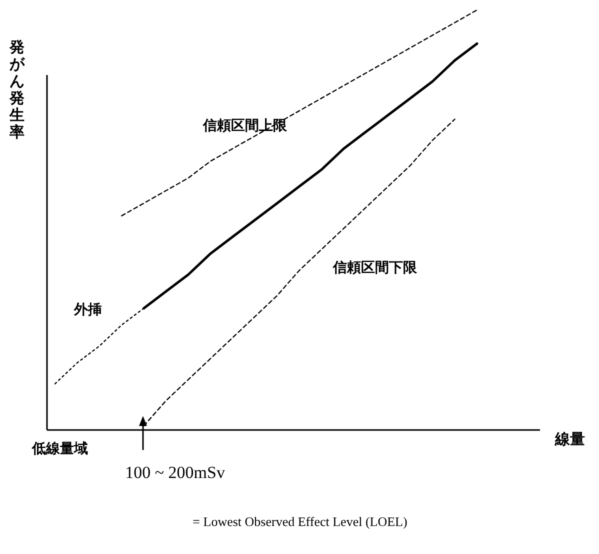 The image size is (599, 554). I want to click on series-label: 信頼区間上限, so click(245, 126).